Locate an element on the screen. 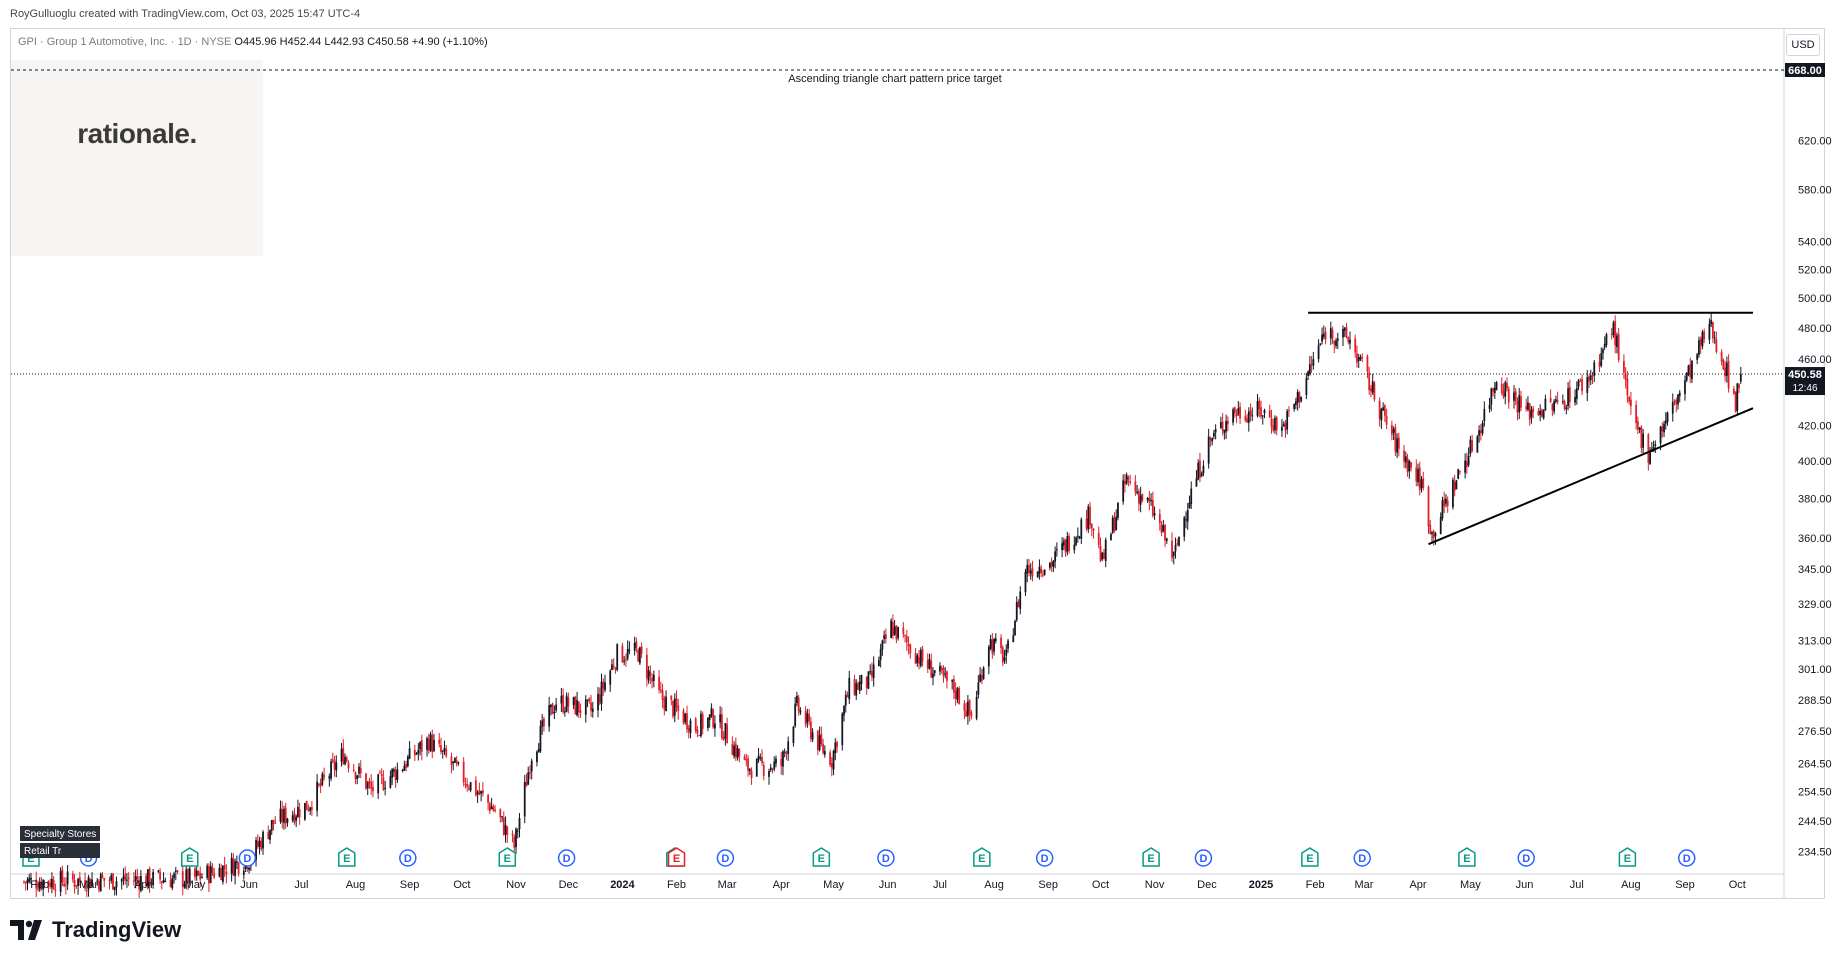 The height and width of the screenshot is (958, 1835). support-line is located at coordinates (1591, 476).